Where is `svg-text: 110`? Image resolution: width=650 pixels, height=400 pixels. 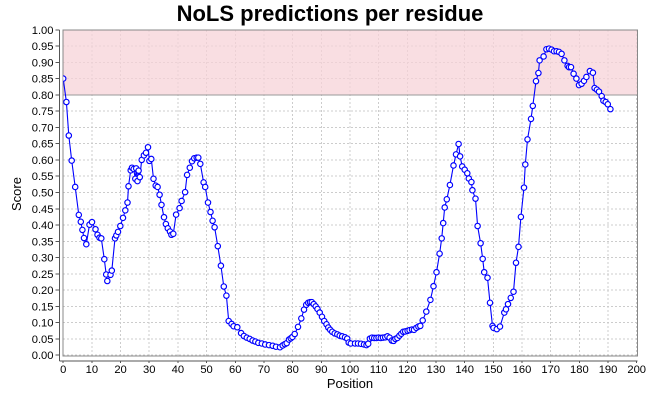 svg-text: 110 is located at coordinates (379, 370).